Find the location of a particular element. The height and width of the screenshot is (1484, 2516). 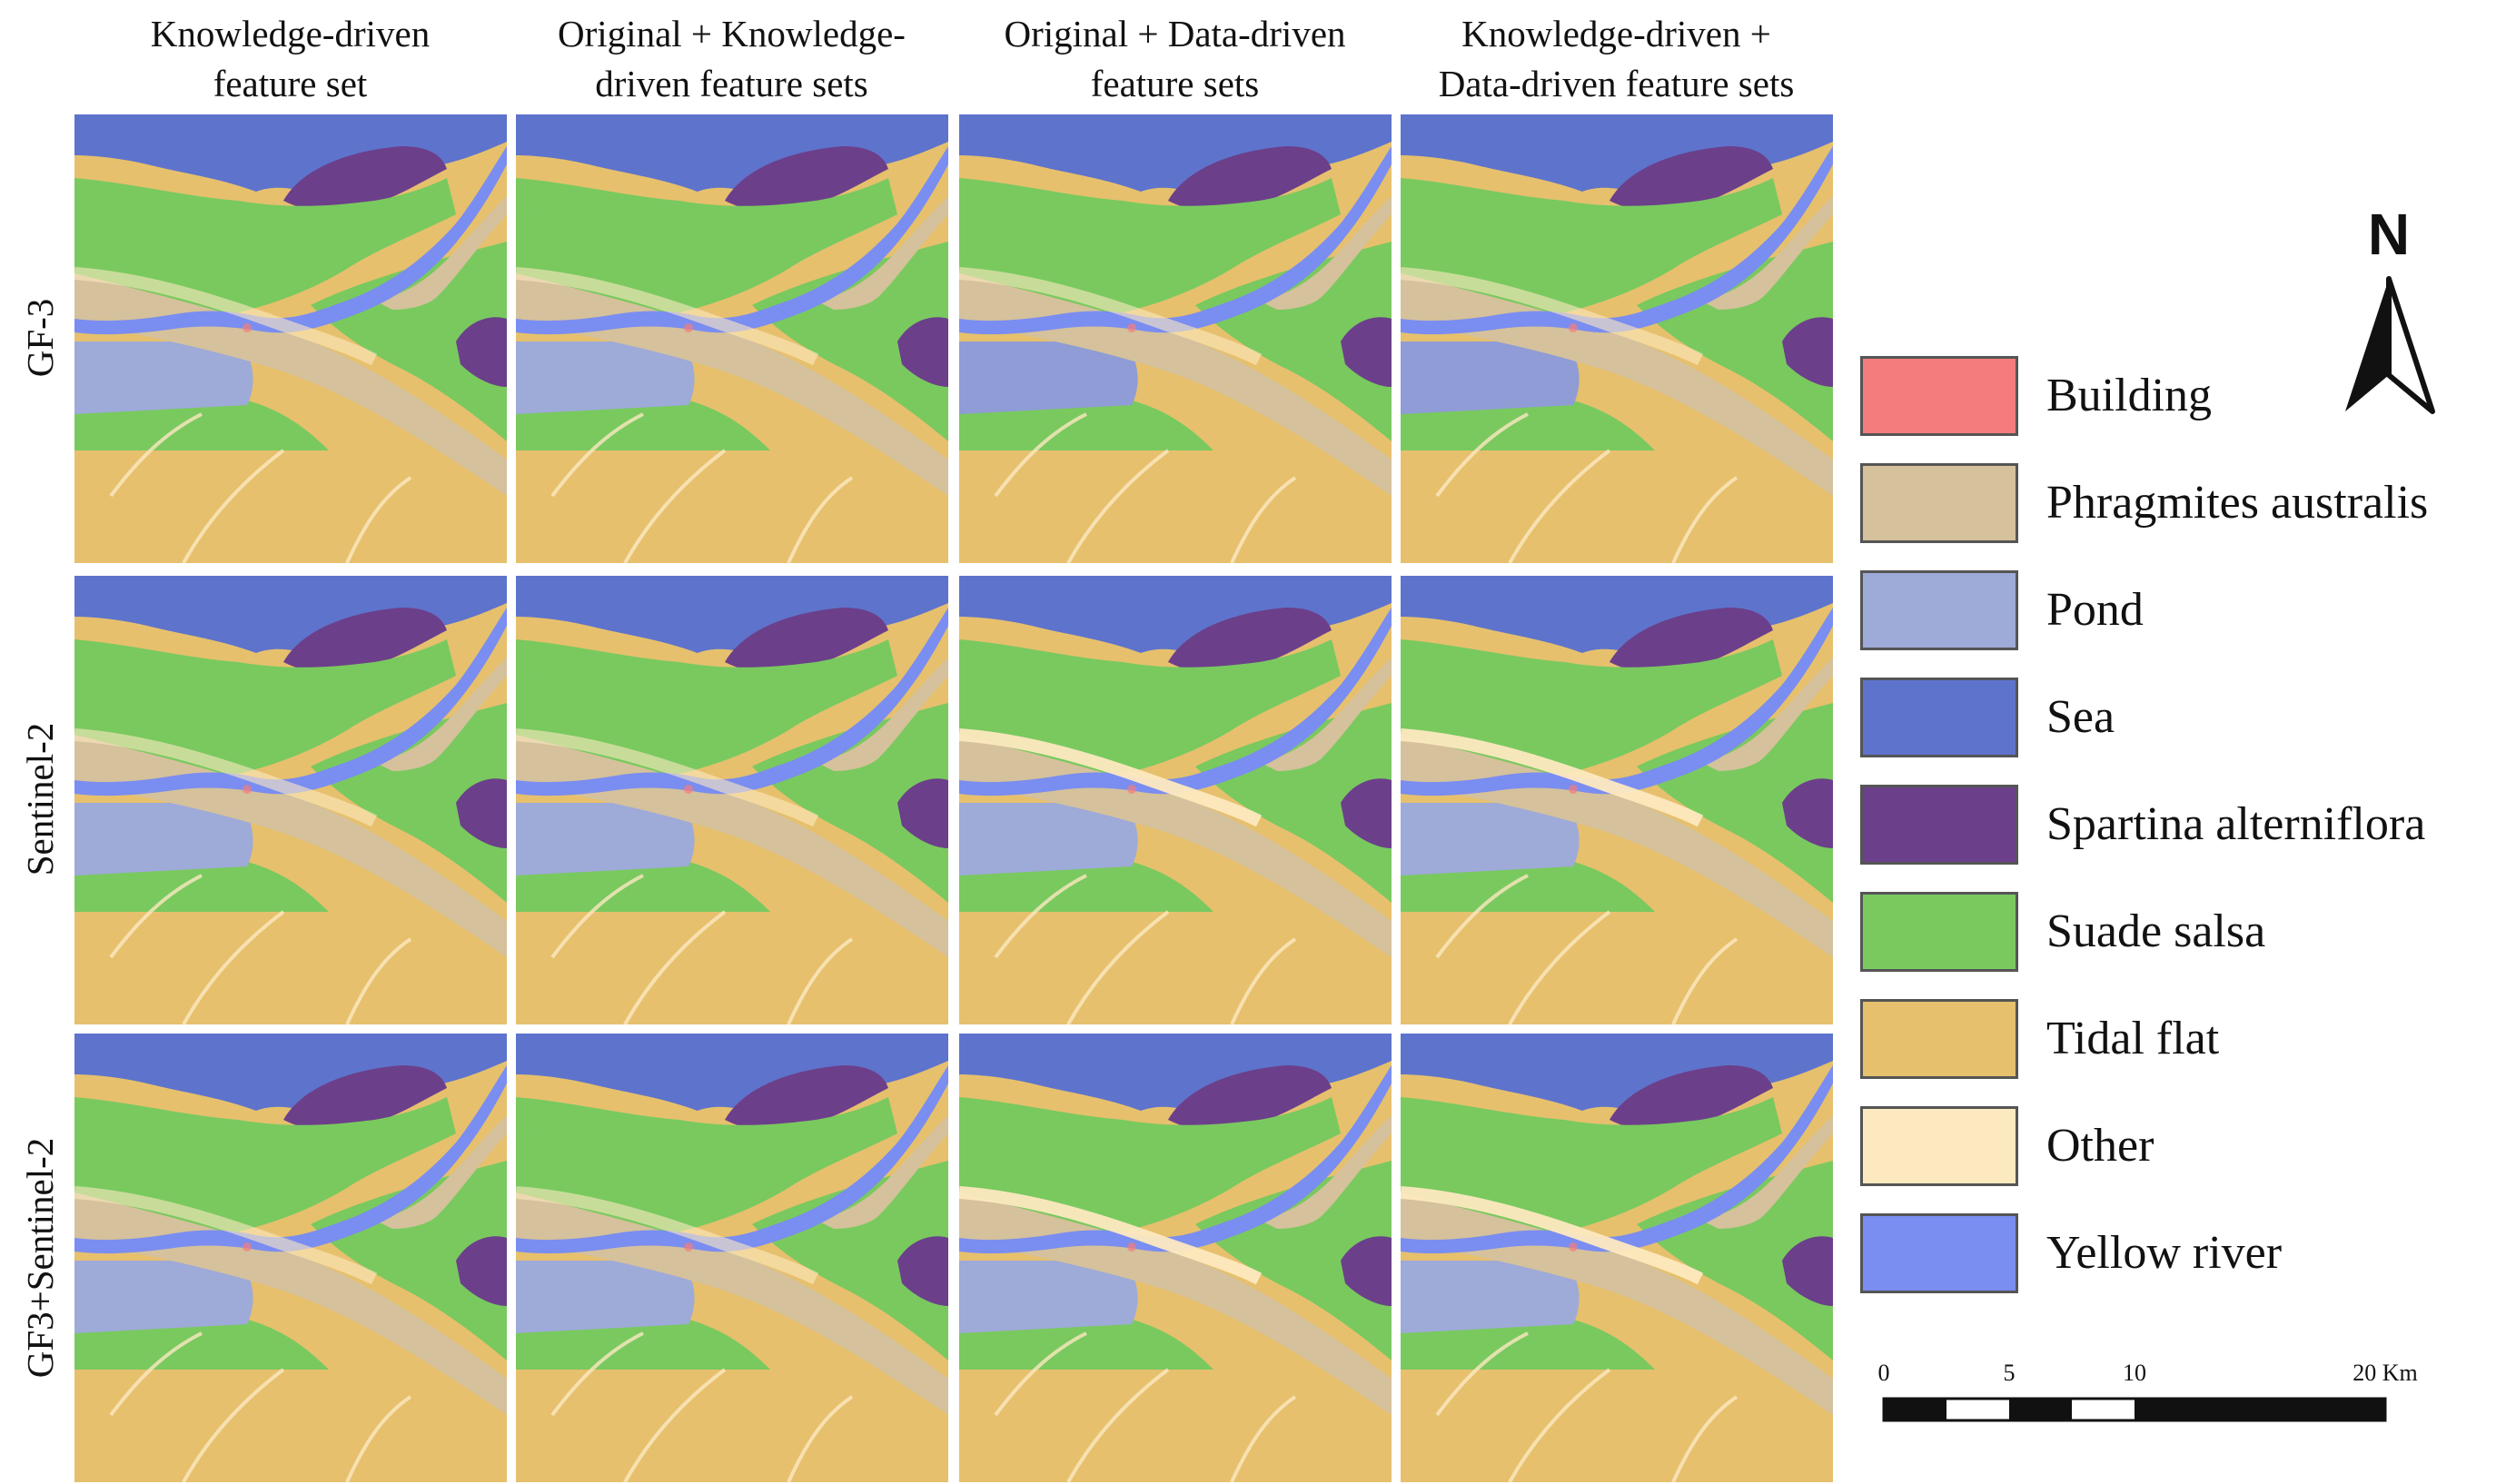

row-label-gf3-sentinel2: GF3+Sentinel-2 is located at coordinates (40, 1258).